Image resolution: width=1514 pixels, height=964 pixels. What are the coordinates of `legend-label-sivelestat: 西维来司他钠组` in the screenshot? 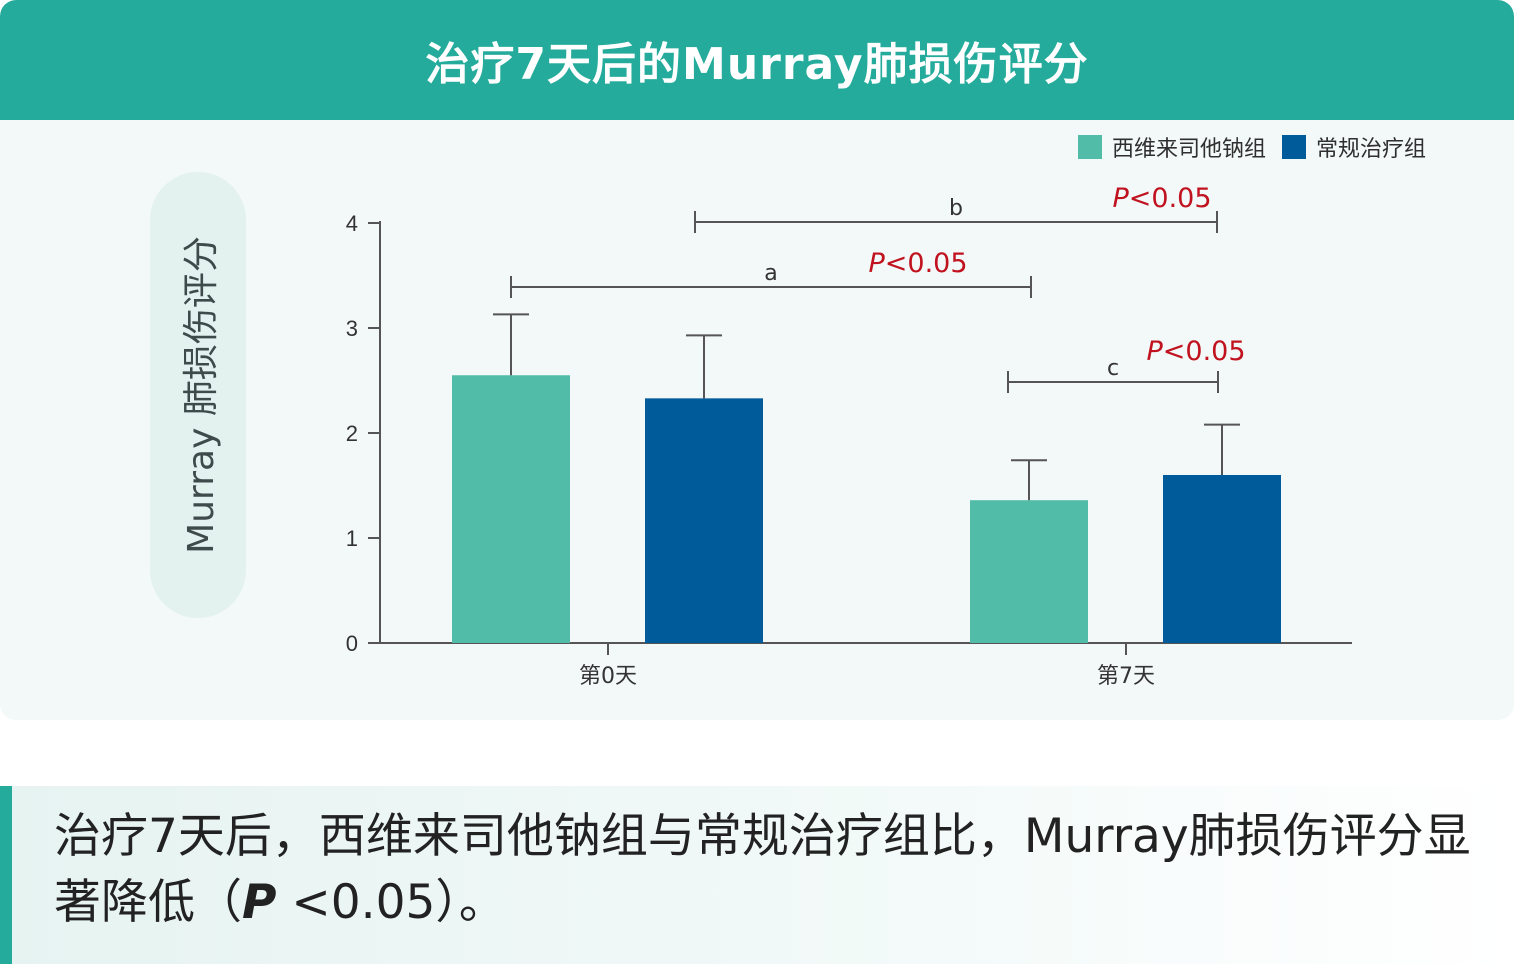 It's located at (1188, 149).